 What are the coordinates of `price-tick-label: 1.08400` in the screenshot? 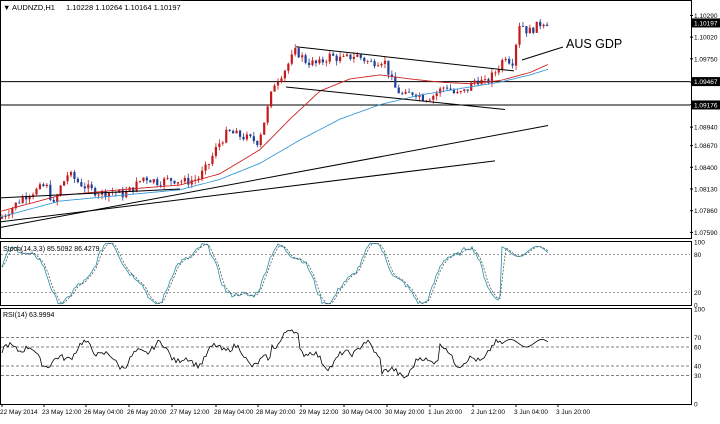 It's located at (706, 168).